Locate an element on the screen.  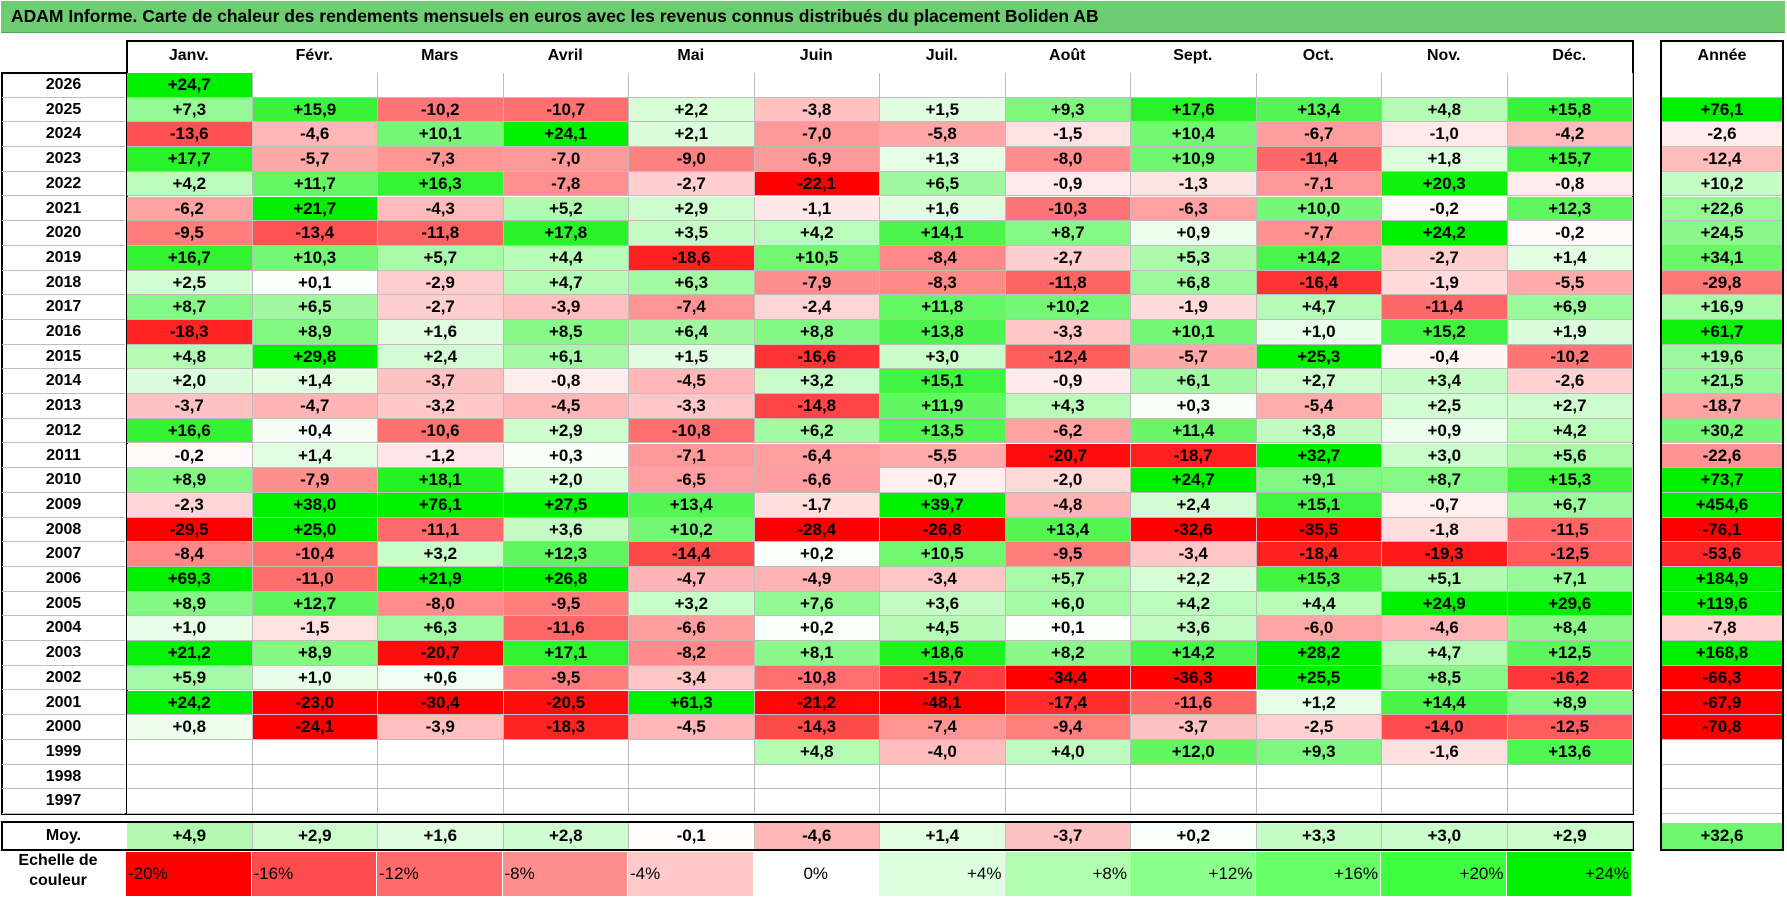
heatmap-cell: -11,5 is located at coordinates (1570, 530).